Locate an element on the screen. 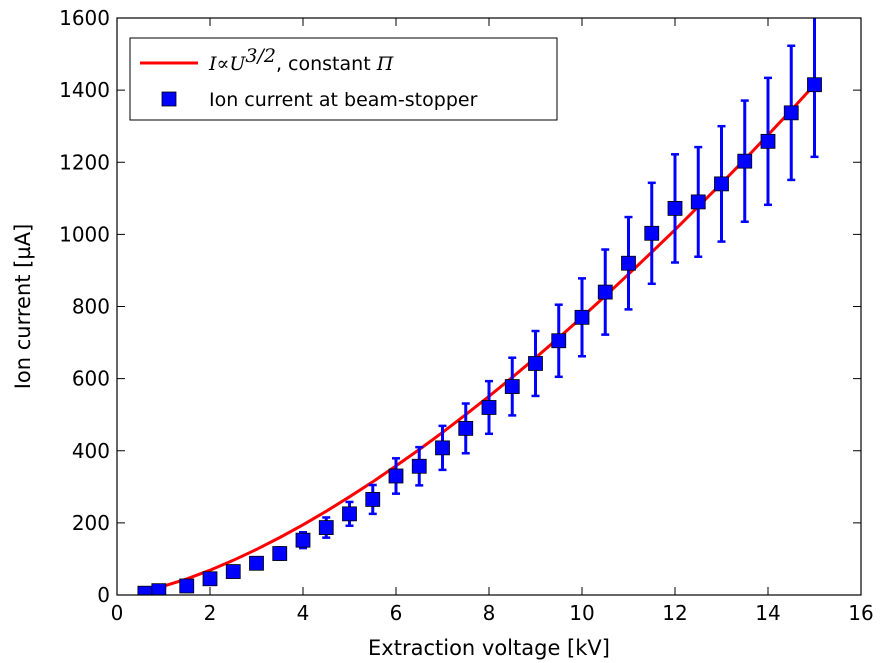 The image size is (882, 663). y-tick-label: 800 is located at coordinates (91, 307).